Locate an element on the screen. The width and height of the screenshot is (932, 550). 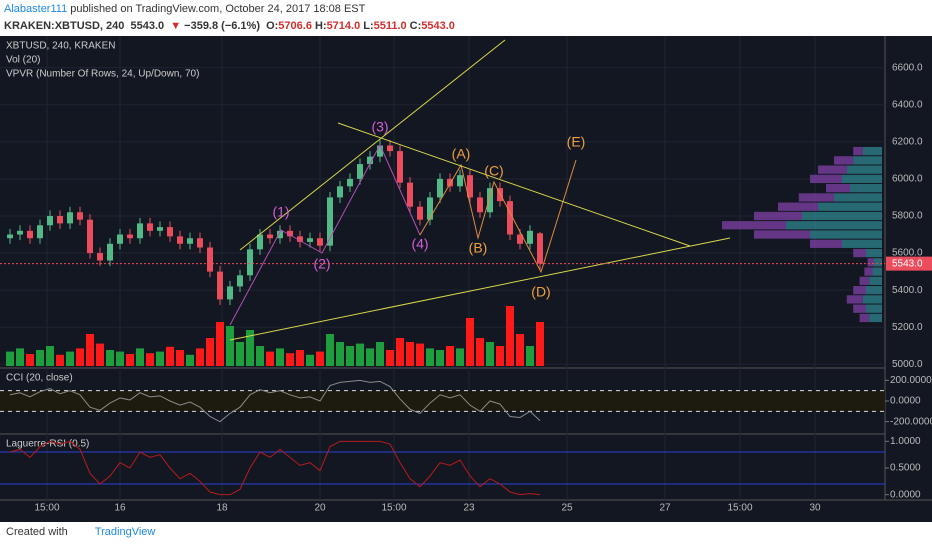
last: 5543.0 is located at coordinates (147, 26).